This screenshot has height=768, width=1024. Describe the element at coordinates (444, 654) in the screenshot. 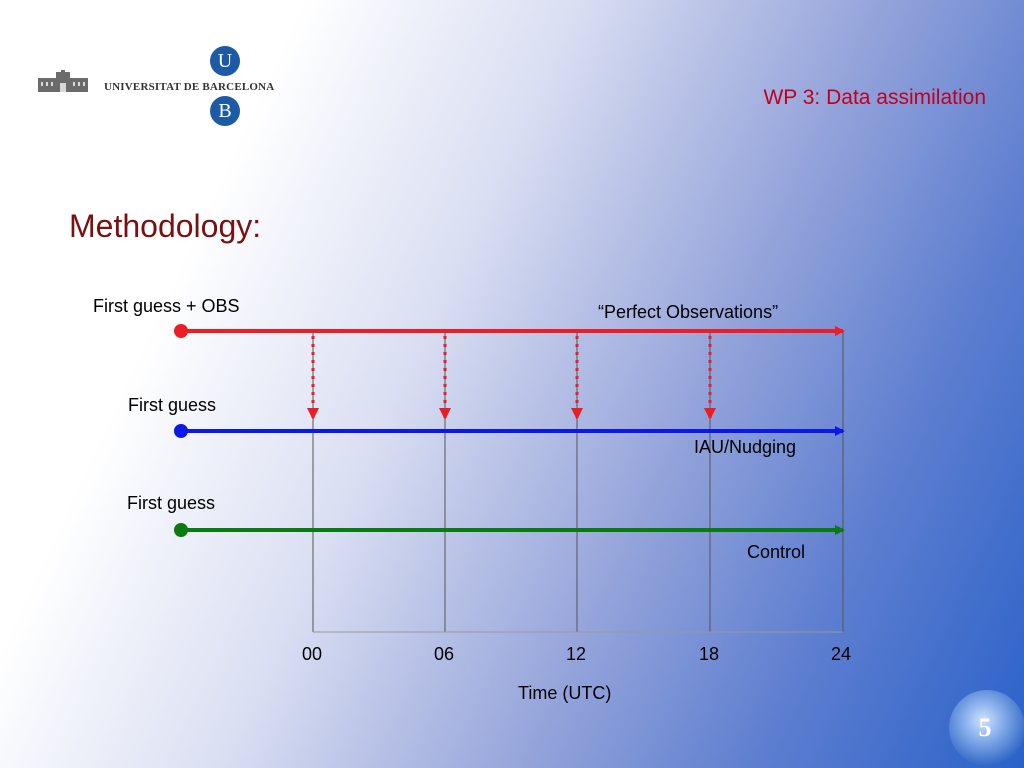

I see `tick-label-06: 06` at that location.